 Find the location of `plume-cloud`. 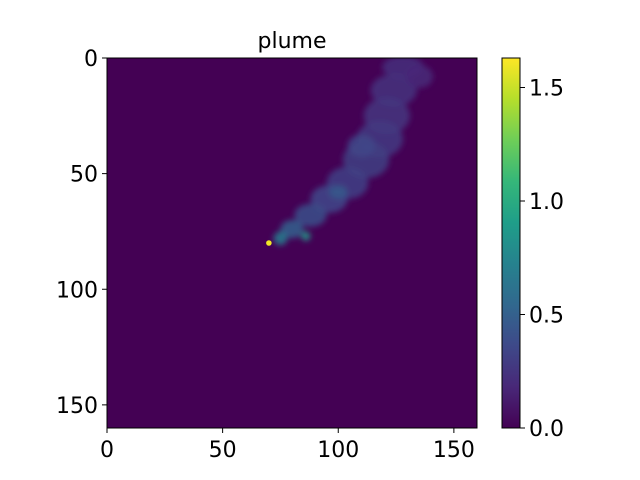

plume-cloud is located at coordinates (353, 152).